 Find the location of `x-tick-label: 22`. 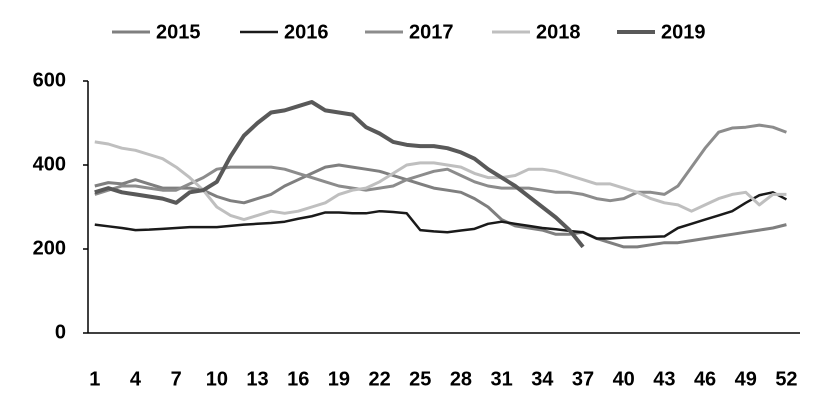

x-tick-label: 22 is located at coordinates (379, 379).